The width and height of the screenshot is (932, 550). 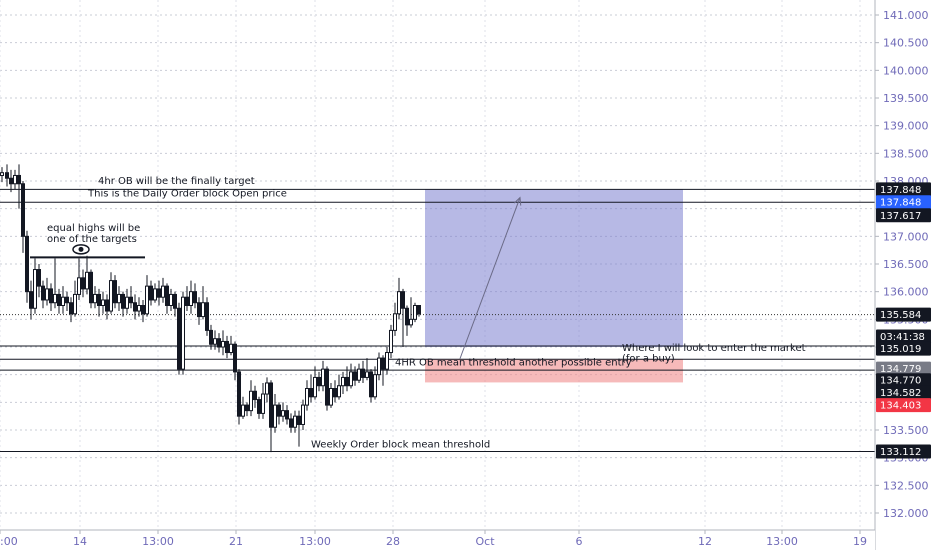 What do you see at coordinates (554, 371) in the screenshot?
I see `stop-zone` at bounding box center [554, 371].